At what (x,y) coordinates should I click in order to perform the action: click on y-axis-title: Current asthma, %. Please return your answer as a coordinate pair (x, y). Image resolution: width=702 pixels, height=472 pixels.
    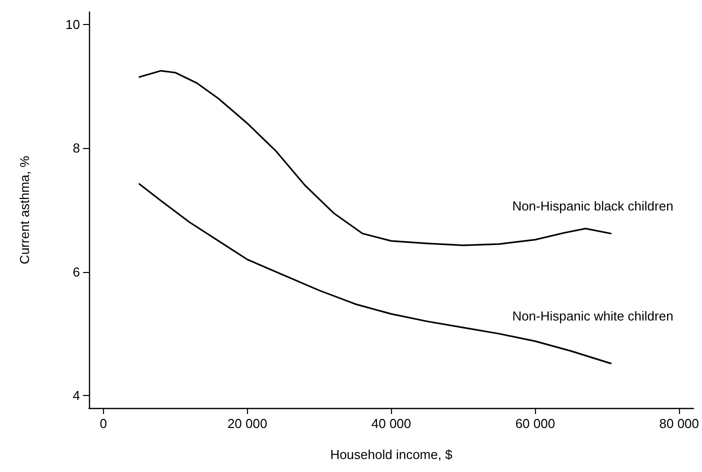
    Looking at the image, I should click on (24, 209).